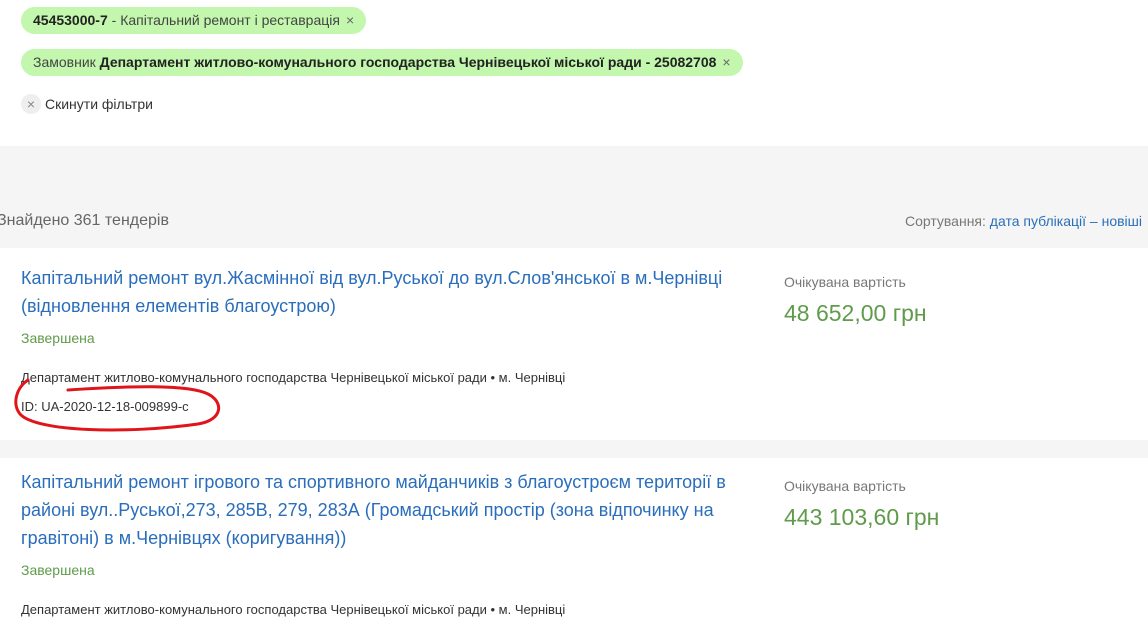 This screenshot has height=619, width=1148. I want to click on sort-control: Сортування: дата публікації – новіші, so click(1023, 221).